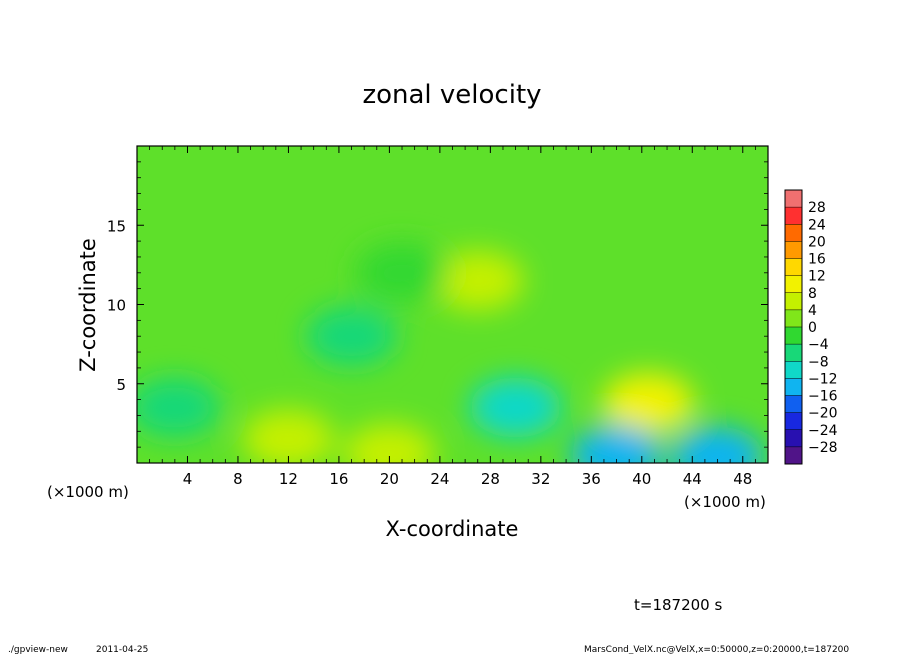 This screenshot has width=904, height=654. Describe the element at coordinates (591, 479) in the screenshot. I see `x-tick-label: 36` at that location.